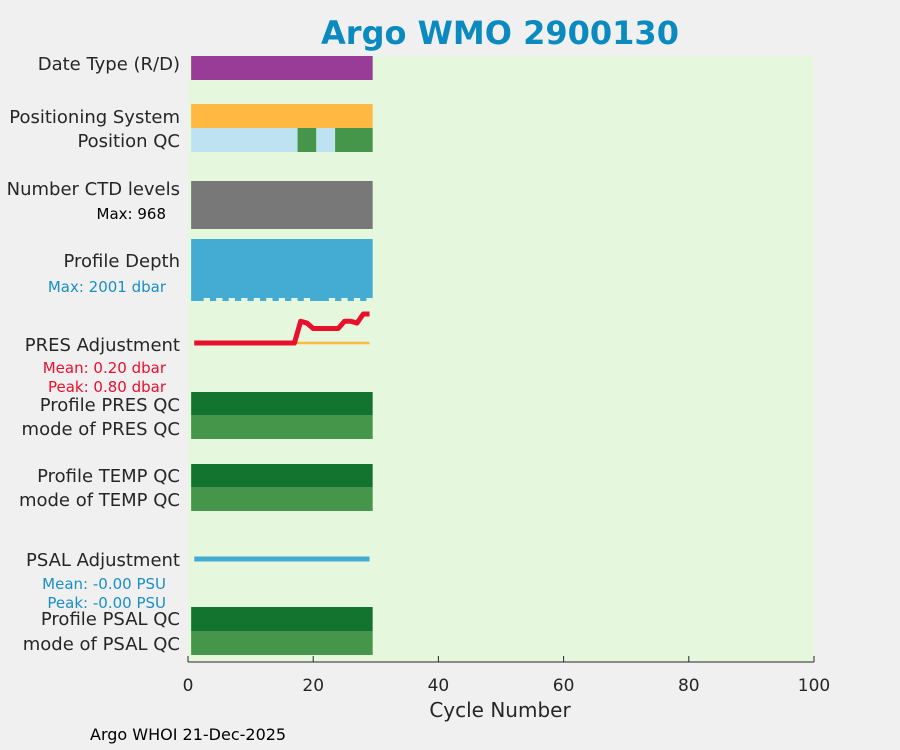 The image size is (900, 750). I want to click on row-label: mode of PSAL QC, so click(101, 644).